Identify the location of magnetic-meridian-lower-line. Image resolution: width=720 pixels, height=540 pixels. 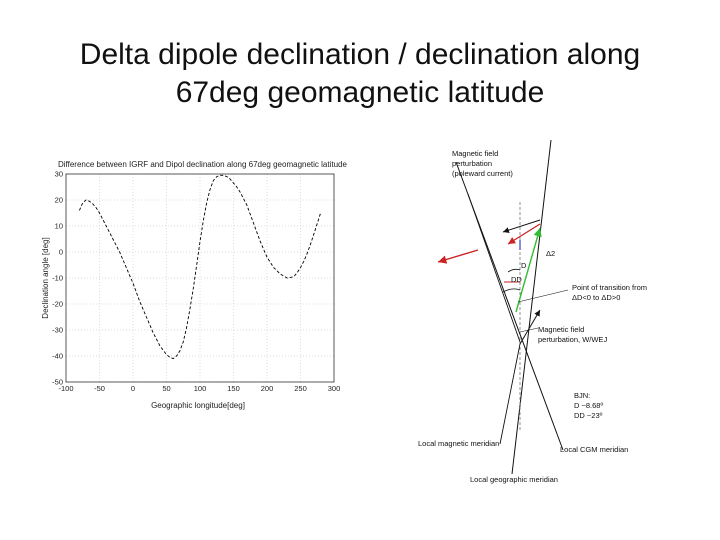
(510, 394).